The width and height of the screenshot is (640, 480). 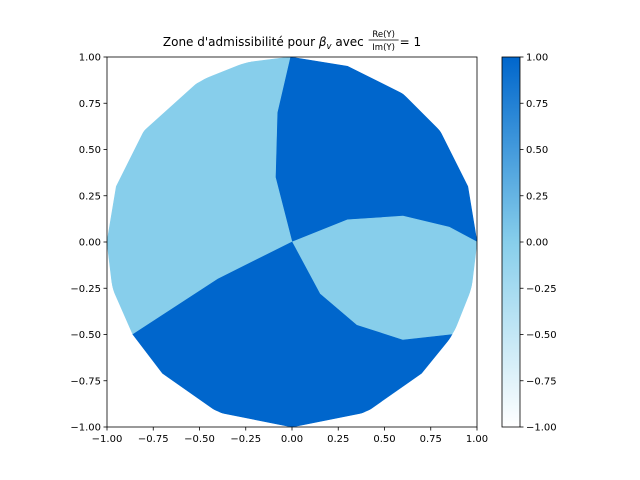 I want to click on x-tick-label: 0.25, so click(x=338, y=439).